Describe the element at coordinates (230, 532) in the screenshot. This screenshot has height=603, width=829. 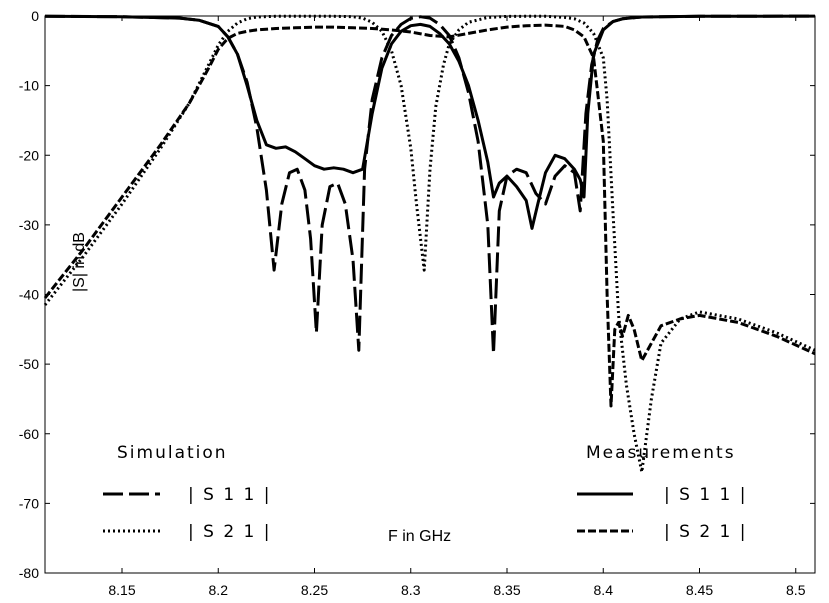
I see `legend-sim-s21-label: | S 2 1 |` at that location.